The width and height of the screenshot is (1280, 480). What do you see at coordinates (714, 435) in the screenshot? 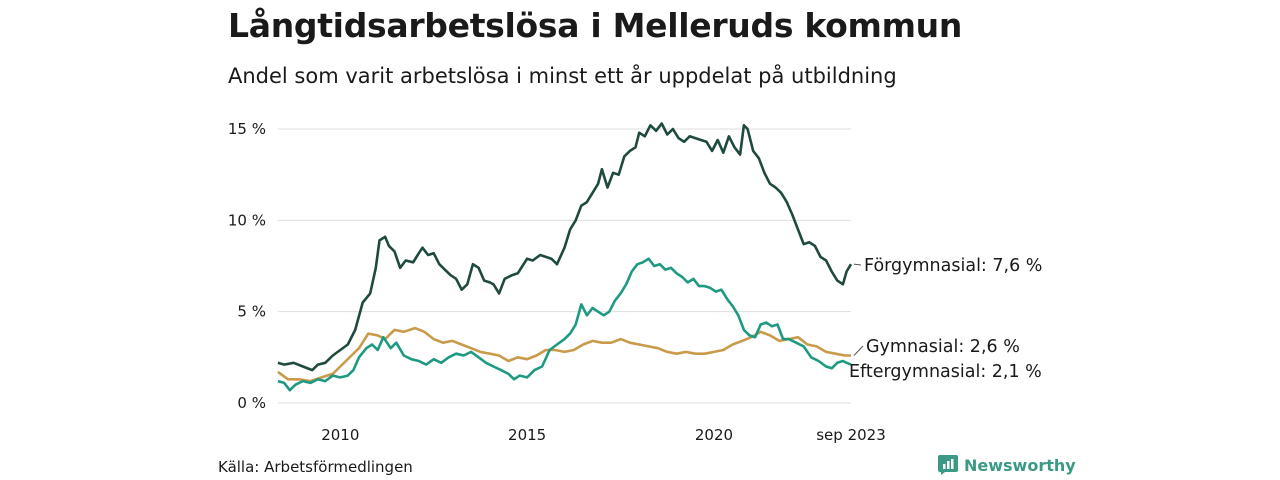
I see `x-tick-label: 2020` at bounding box center [714, 435].